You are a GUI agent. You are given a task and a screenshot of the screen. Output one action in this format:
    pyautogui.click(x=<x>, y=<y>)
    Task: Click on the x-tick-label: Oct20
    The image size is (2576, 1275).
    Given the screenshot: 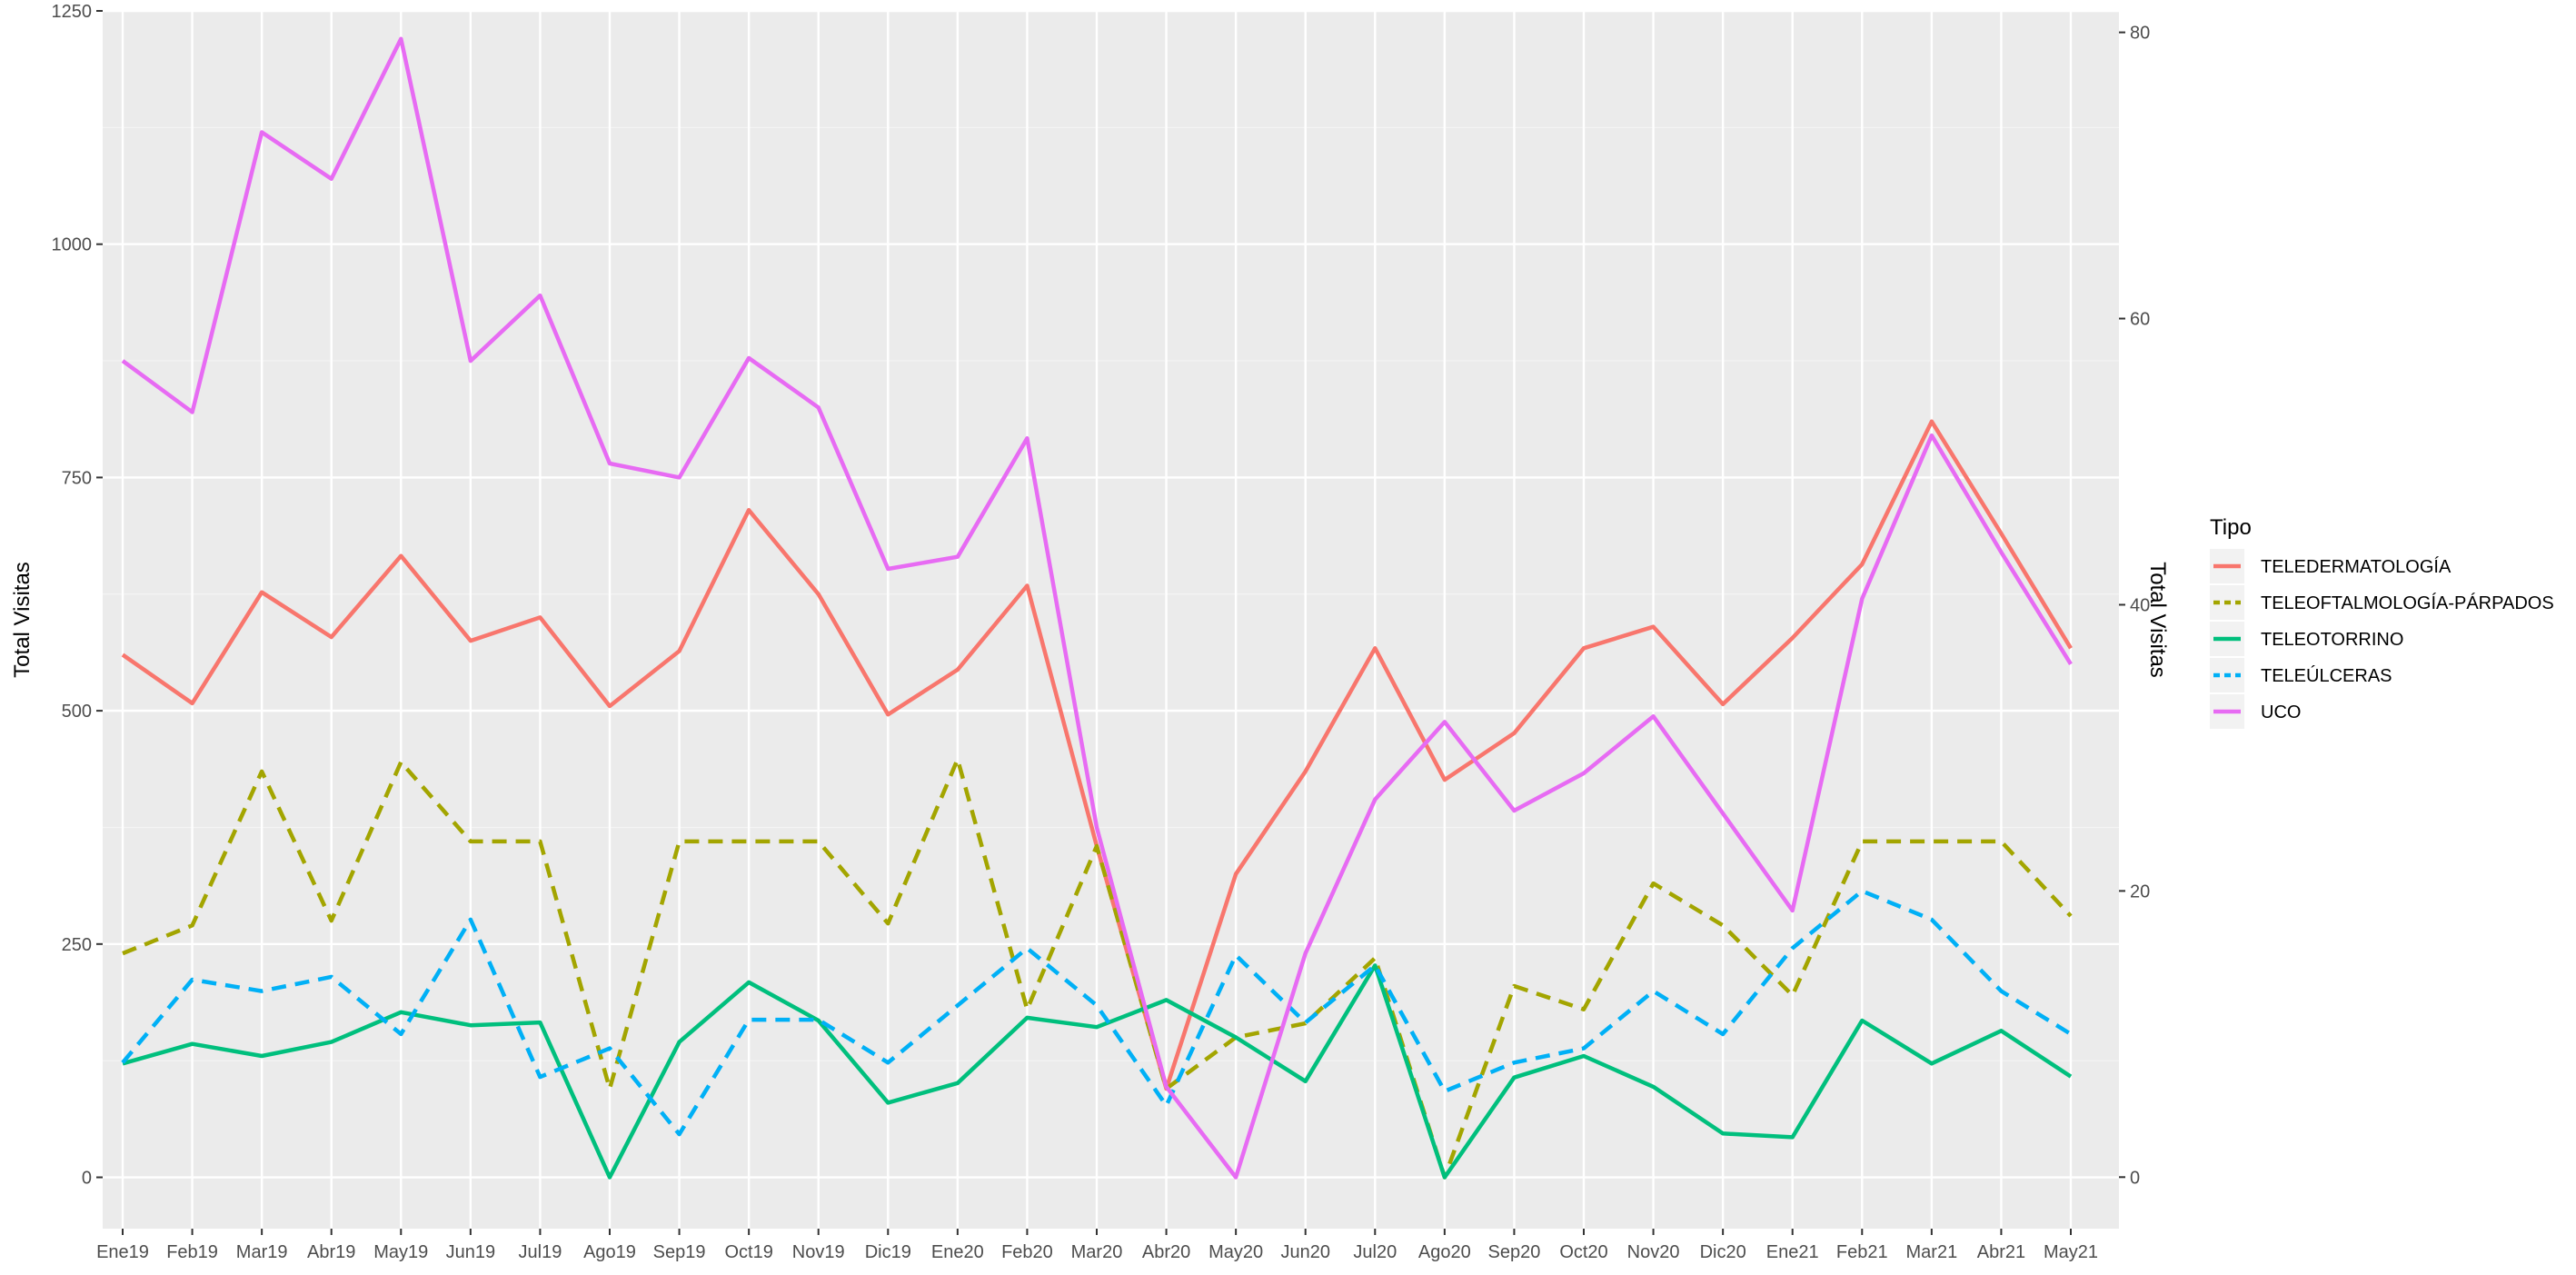 What is the action you would take?
    pyautogui.click(x=1583, y=1252)
    